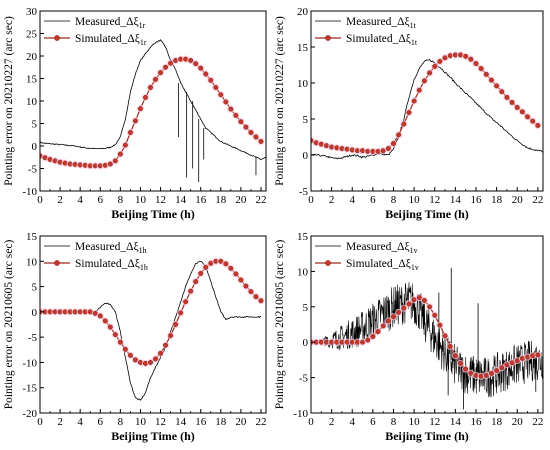  What do you see at coordinates (425, 103) in the screenshot?
I see `series-simulated-line` at bounding box center [425, 103].